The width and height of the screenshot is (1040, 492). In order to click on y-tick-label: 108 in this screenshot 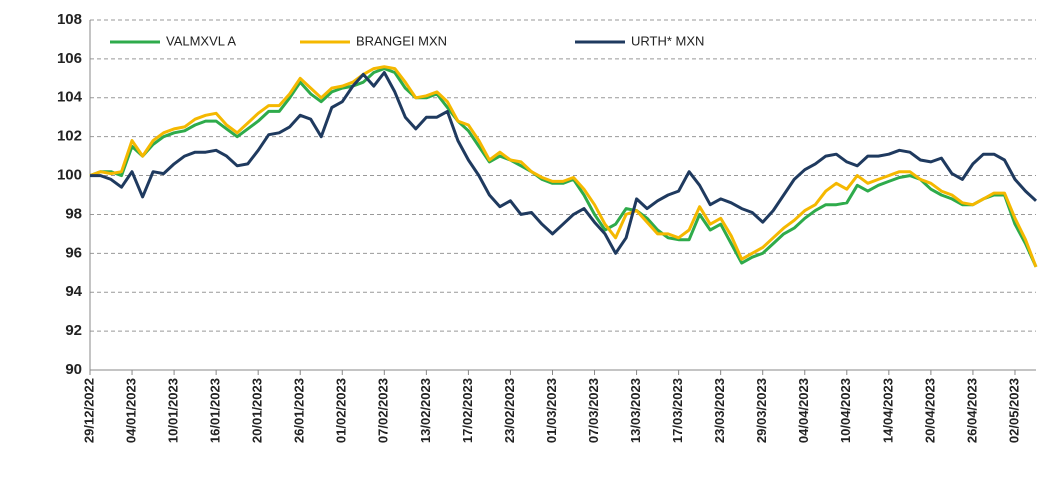, I will do `click(69, 19)`.